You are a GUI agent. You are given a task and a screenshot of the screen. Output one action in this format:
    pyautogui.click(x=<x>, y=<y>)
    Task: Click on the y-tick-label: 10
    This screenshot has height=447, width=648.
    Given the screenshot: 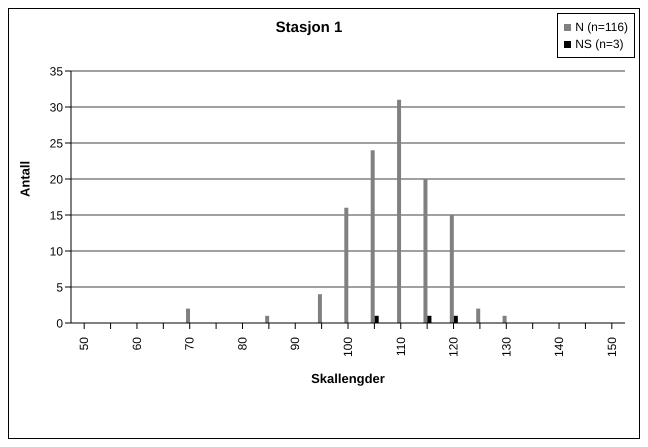 What is the action you would take?
    pyautogui.click(x=57, y=251)
    